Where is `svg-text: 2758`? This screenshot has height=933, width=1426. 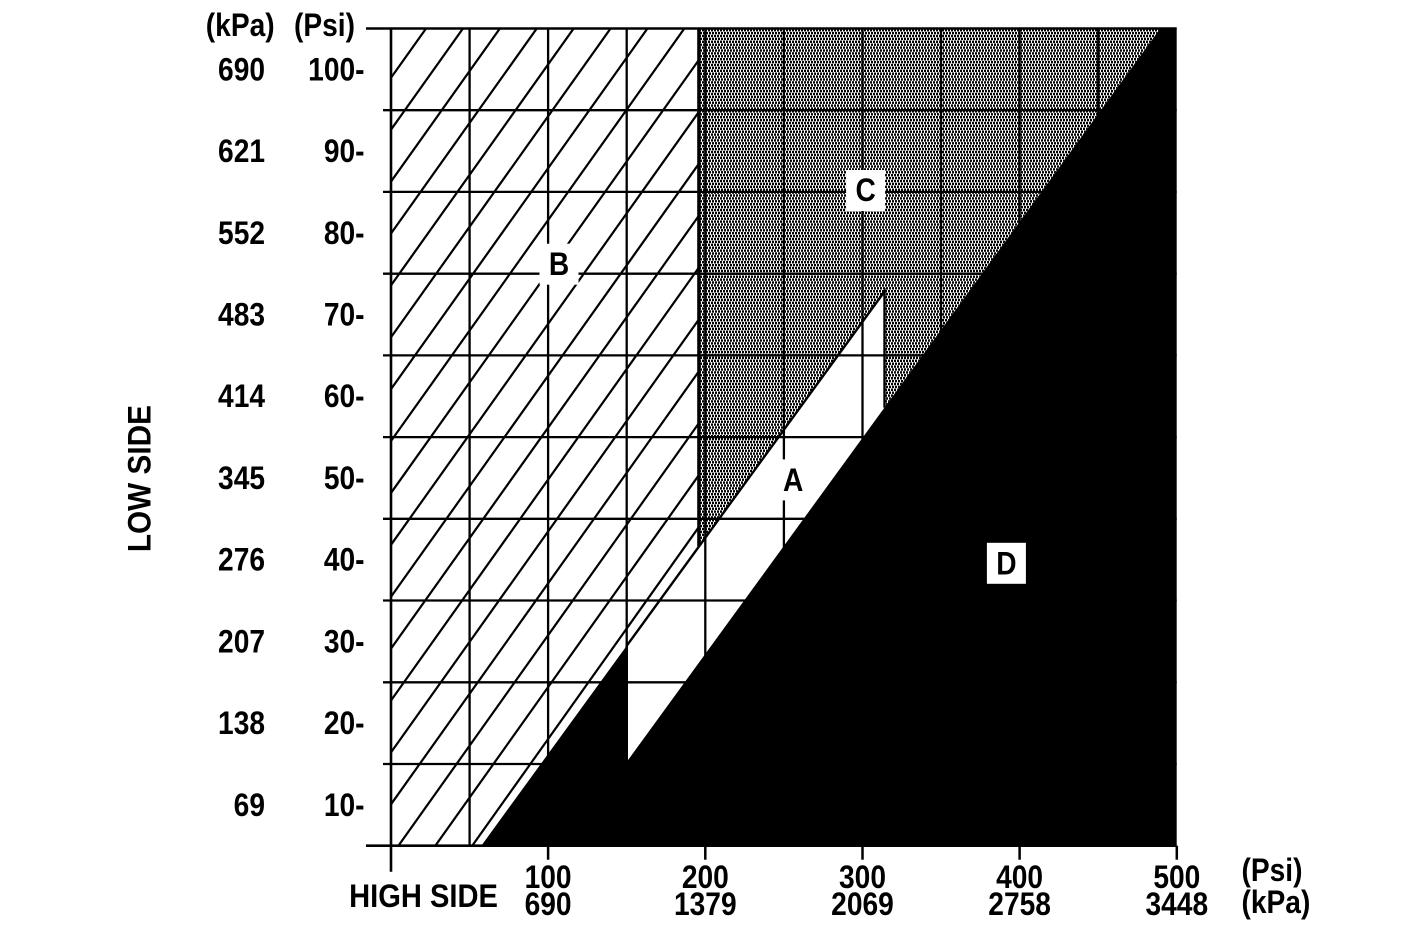 svg-text: 2758 is located at coordinates (1019, 904).